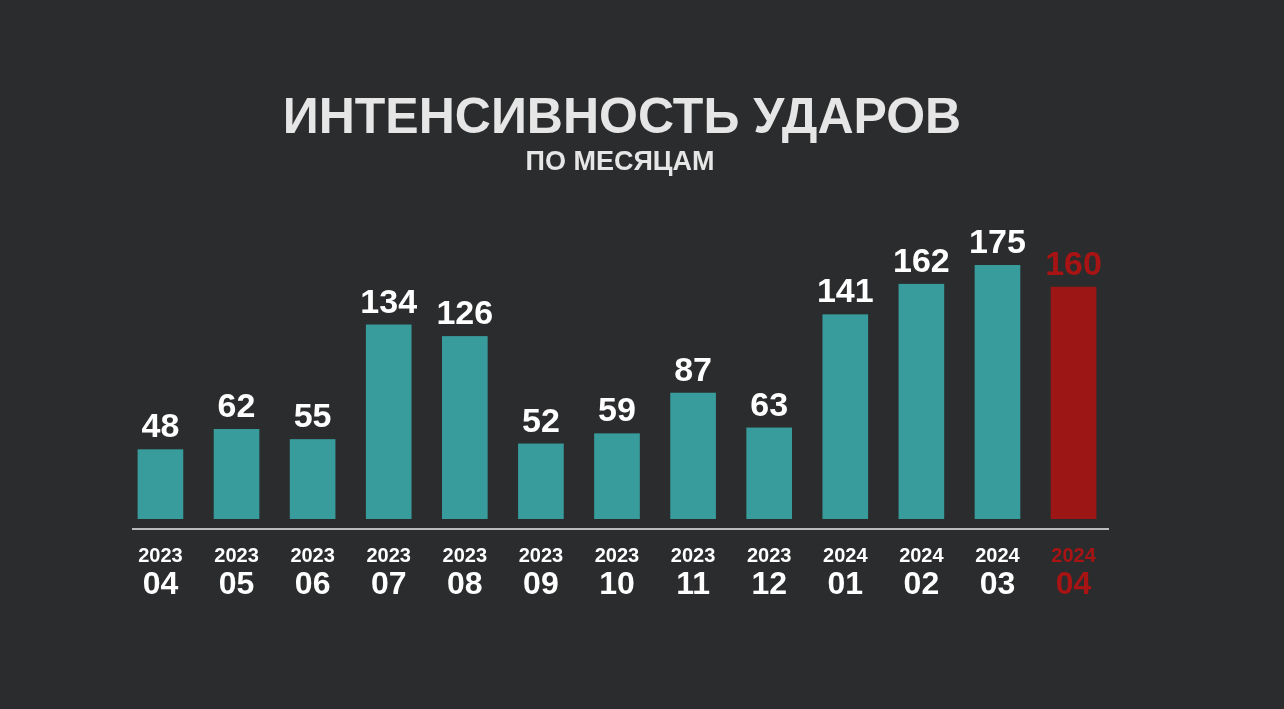 The width and height of the screenshot is (1284, 709). I want to click on chart-subtitle: ПО МЕСЯЦАМ, so click(620, 161).